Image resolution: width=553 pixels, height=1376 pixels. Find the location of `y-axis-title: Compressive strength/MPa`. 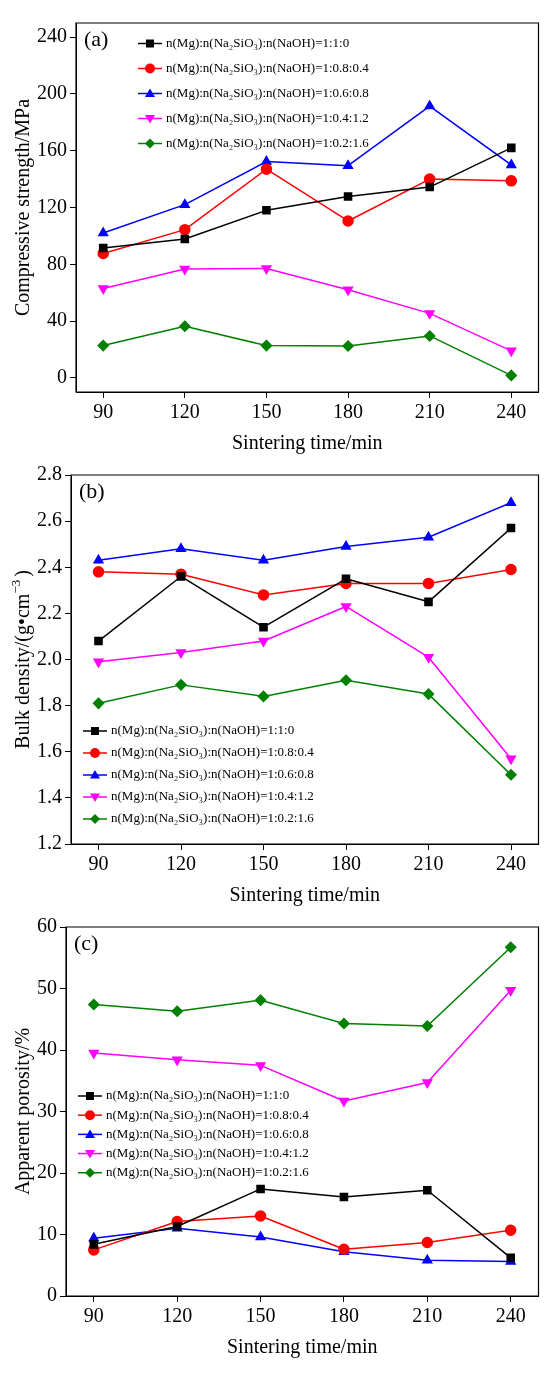

y-axis-title: Compressive strength/MPa is located at coordinates (23, 207).